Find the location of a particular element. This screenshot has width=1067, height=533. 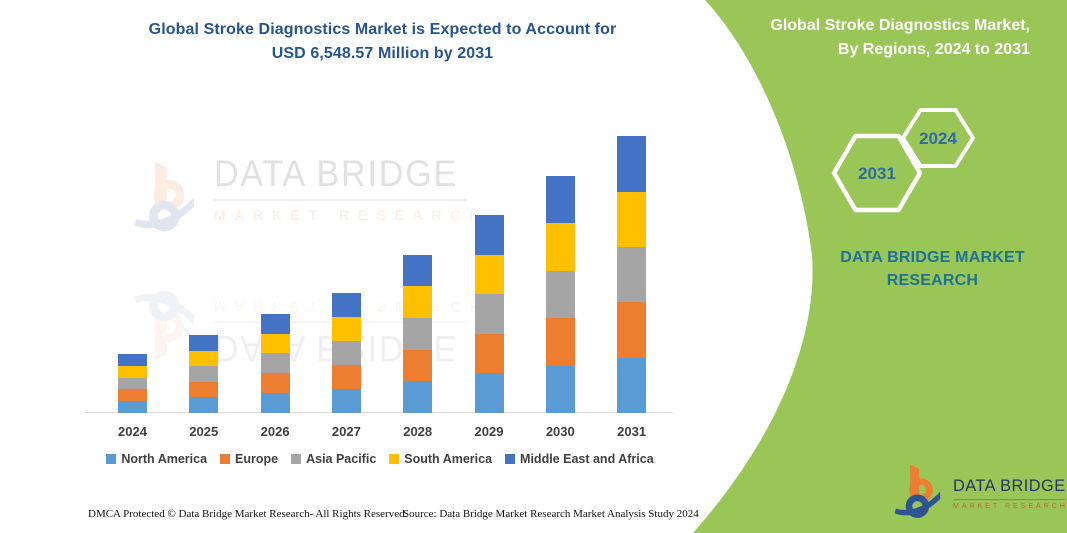

bar-2030 is located at coordinates (560, 294).